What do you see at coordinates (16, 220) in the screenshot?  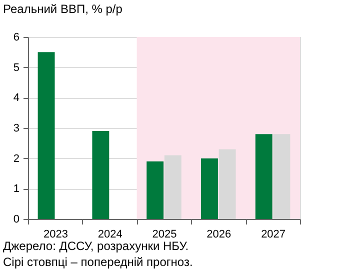 I see `y-tick-label: 0` at bounding box center [16, 220].